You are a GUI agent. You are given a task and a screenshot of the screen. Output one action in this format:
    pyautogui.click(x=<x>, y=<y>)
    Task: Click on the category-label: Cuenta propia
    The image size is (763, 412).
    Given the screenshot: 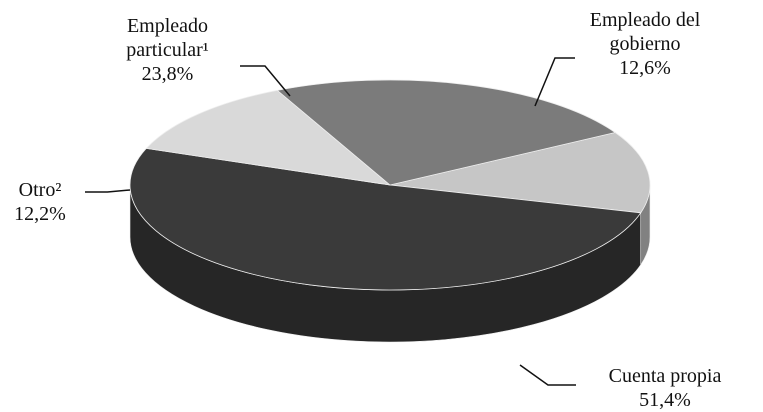 What is the action you would take?
    pyautogui.click(x=665, y=376)
    